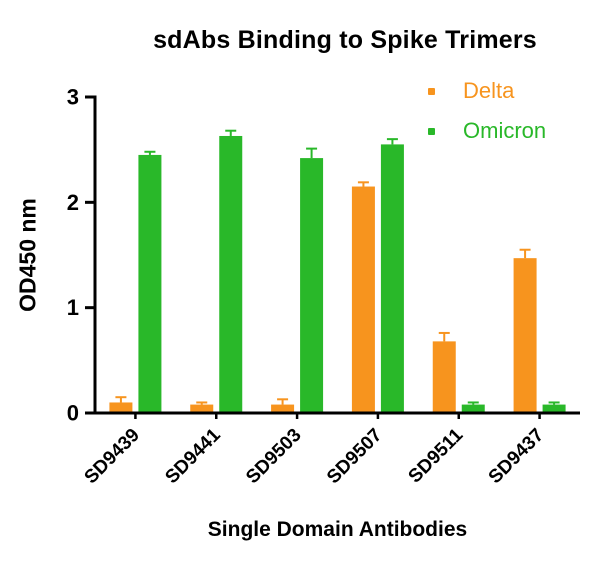 This screenshot has height=575, width=600. I want to click on bar-omicron-SD9507, so click(392, 278).